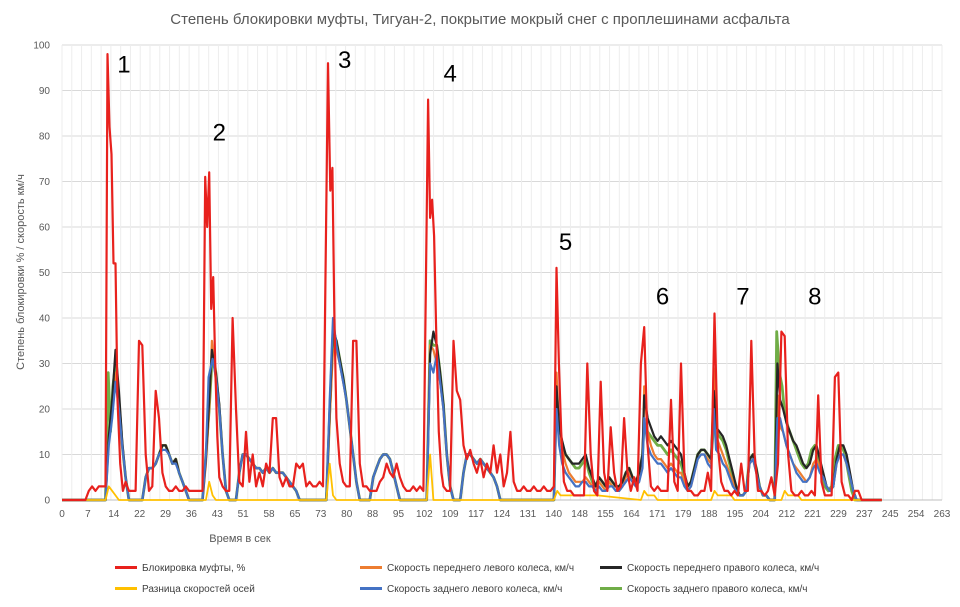 Image resolution: width=960 pixels, height=607 pixels. I want to click on x-tick-label: 95, so click(399, 514).